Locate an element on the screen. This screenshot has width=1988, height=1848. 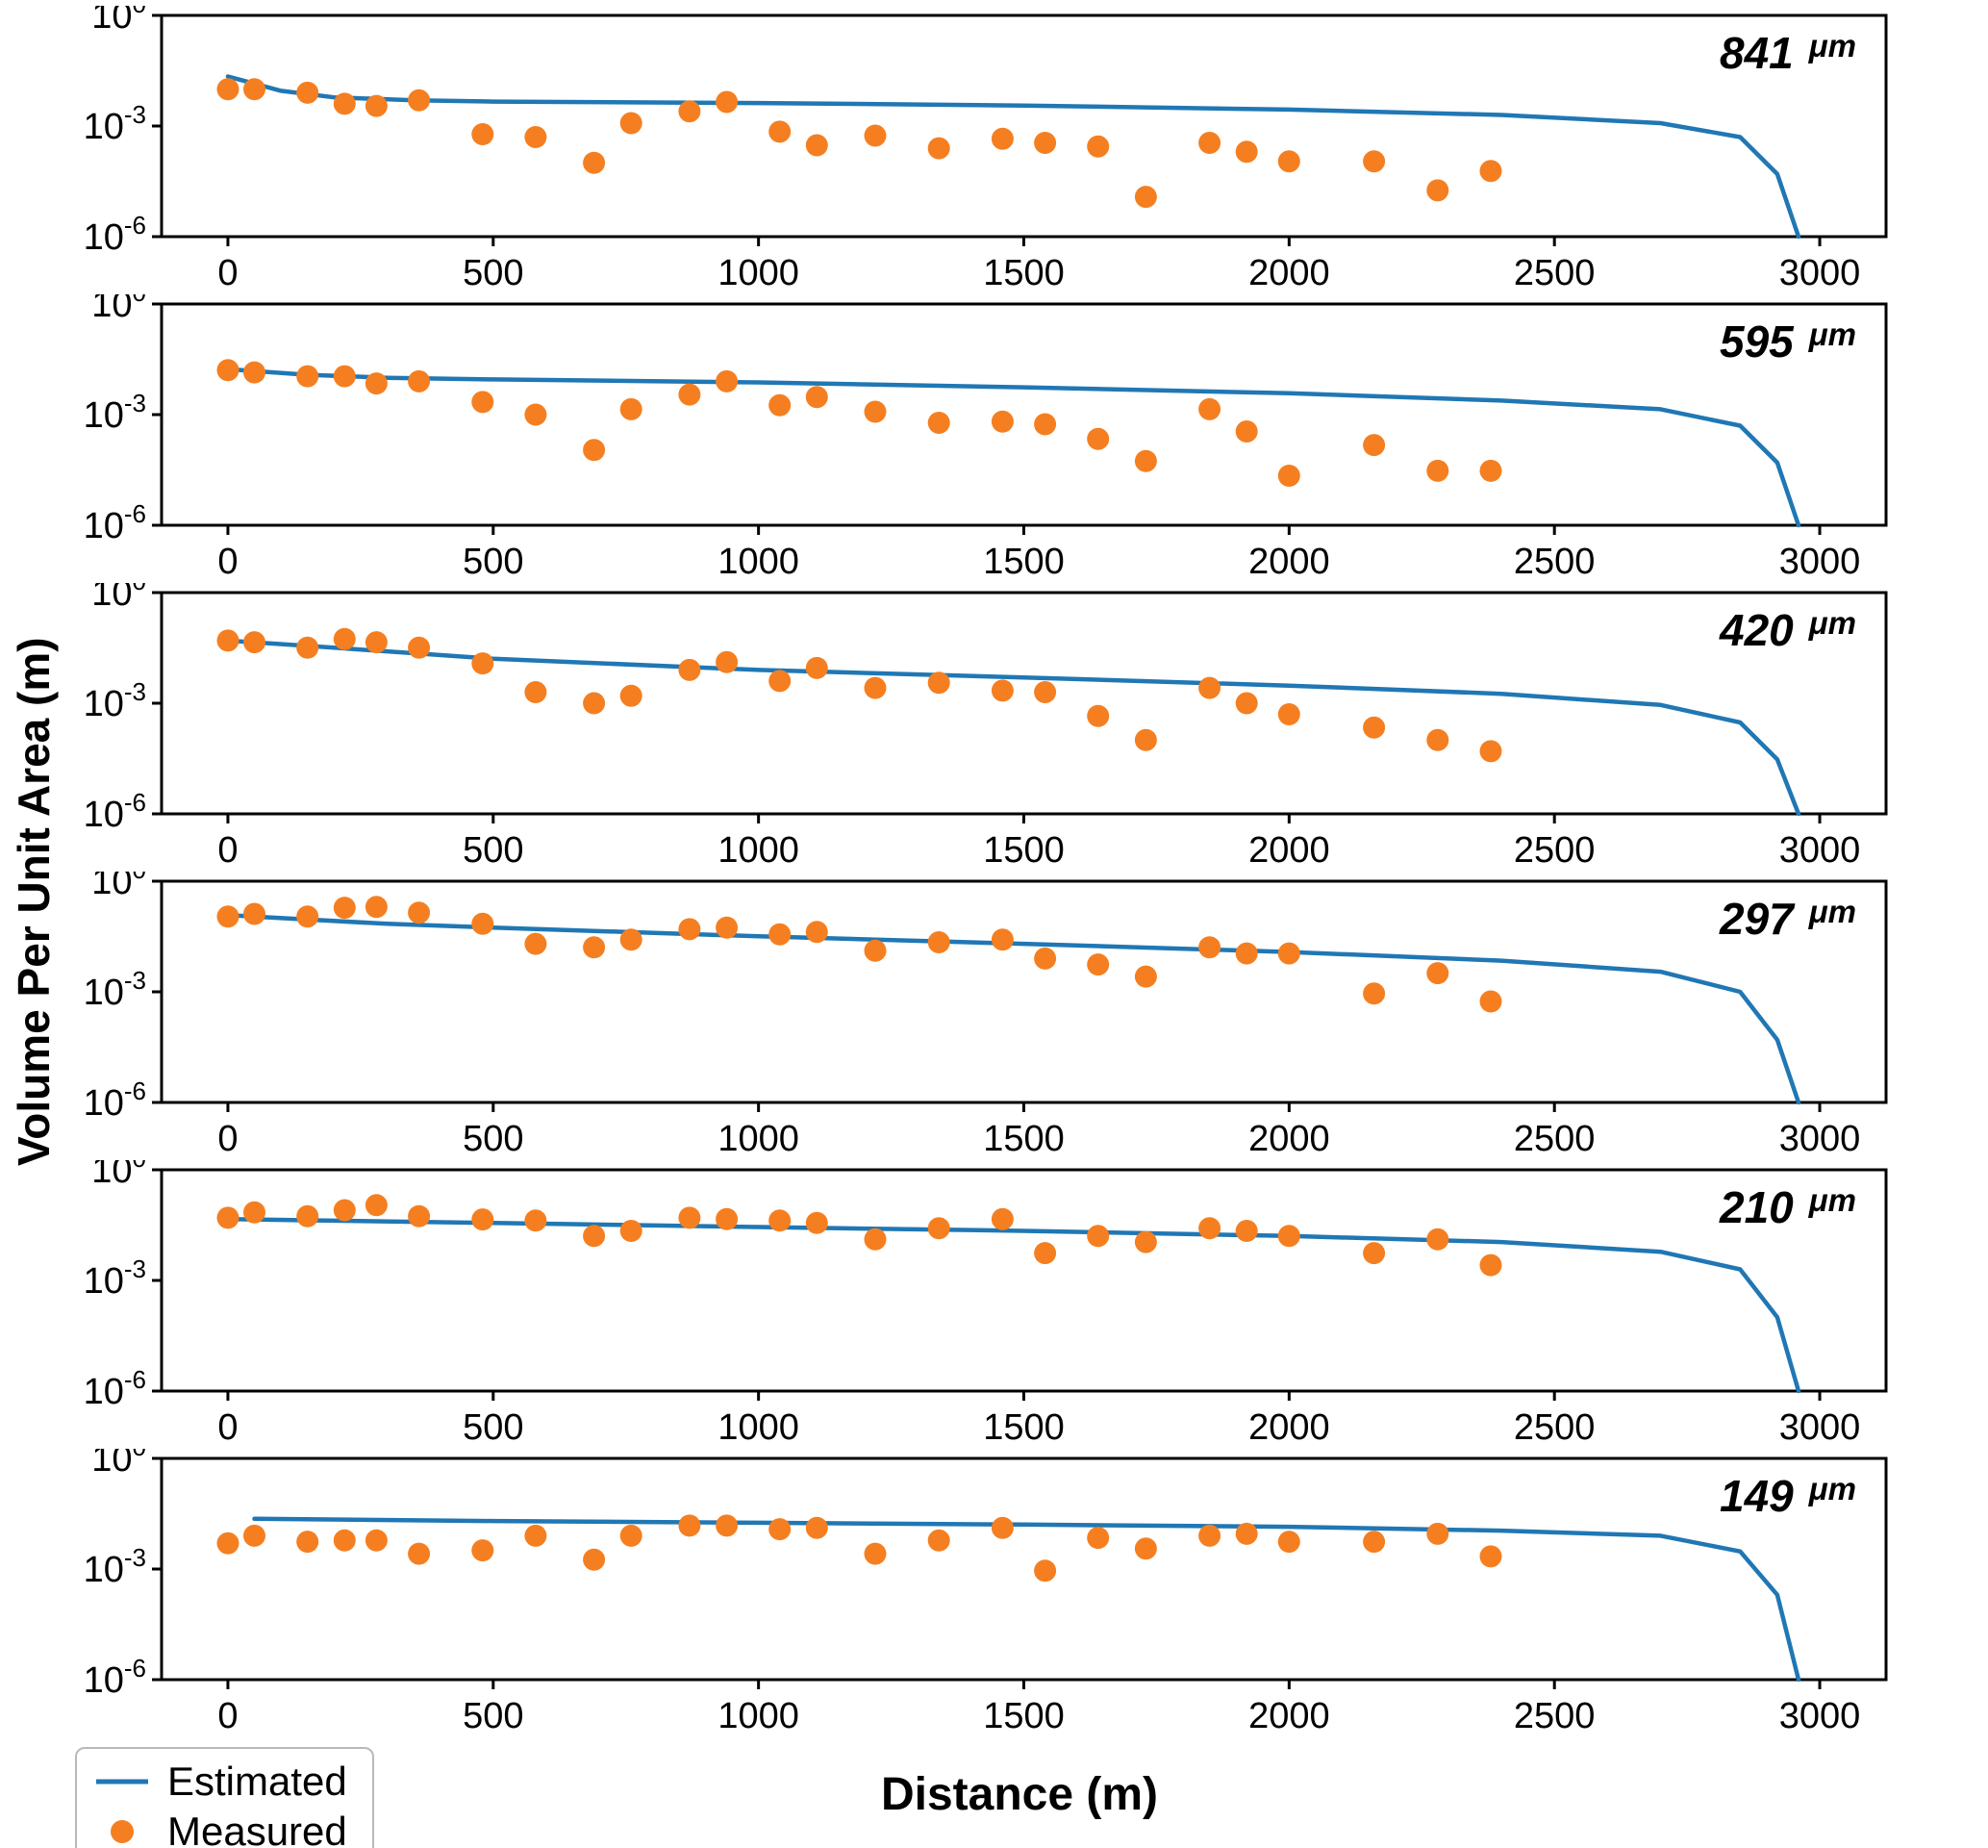
grain-size-label: 149 μm is located at coordinates (1788, 1496).